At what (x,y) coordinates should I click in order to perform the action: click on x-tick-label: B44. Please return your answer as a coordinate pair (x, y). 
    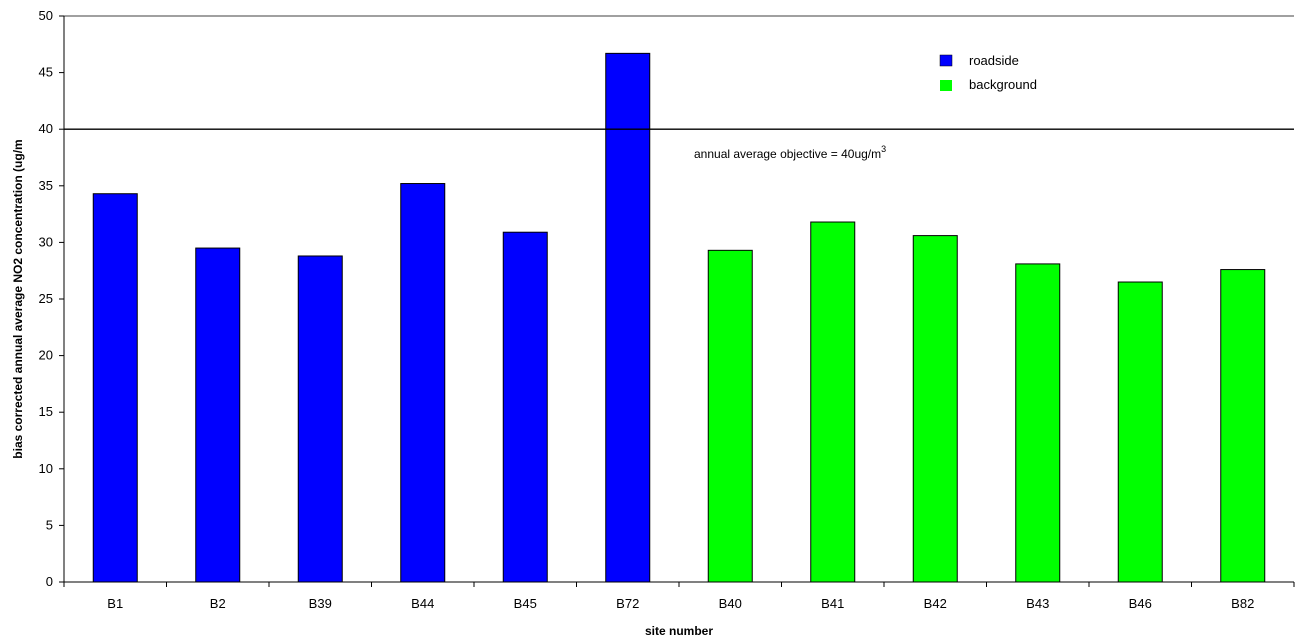
    Looking at the image, I should click on (422, 603).